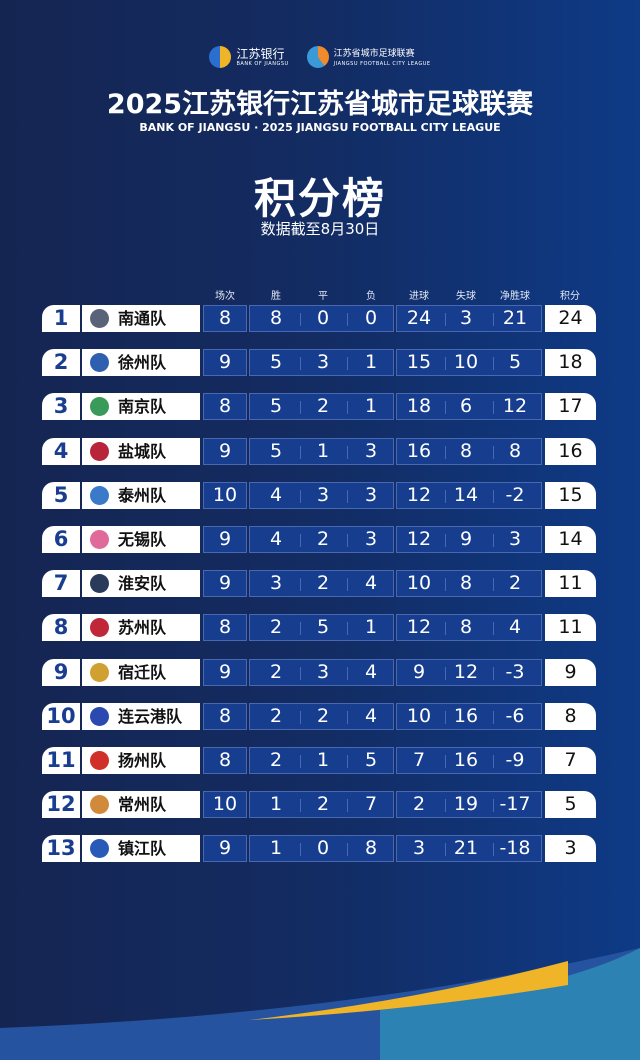  Describe the element at coordinates (142, 407) in the screenshot. I see `team-name: 南京队` at that location.